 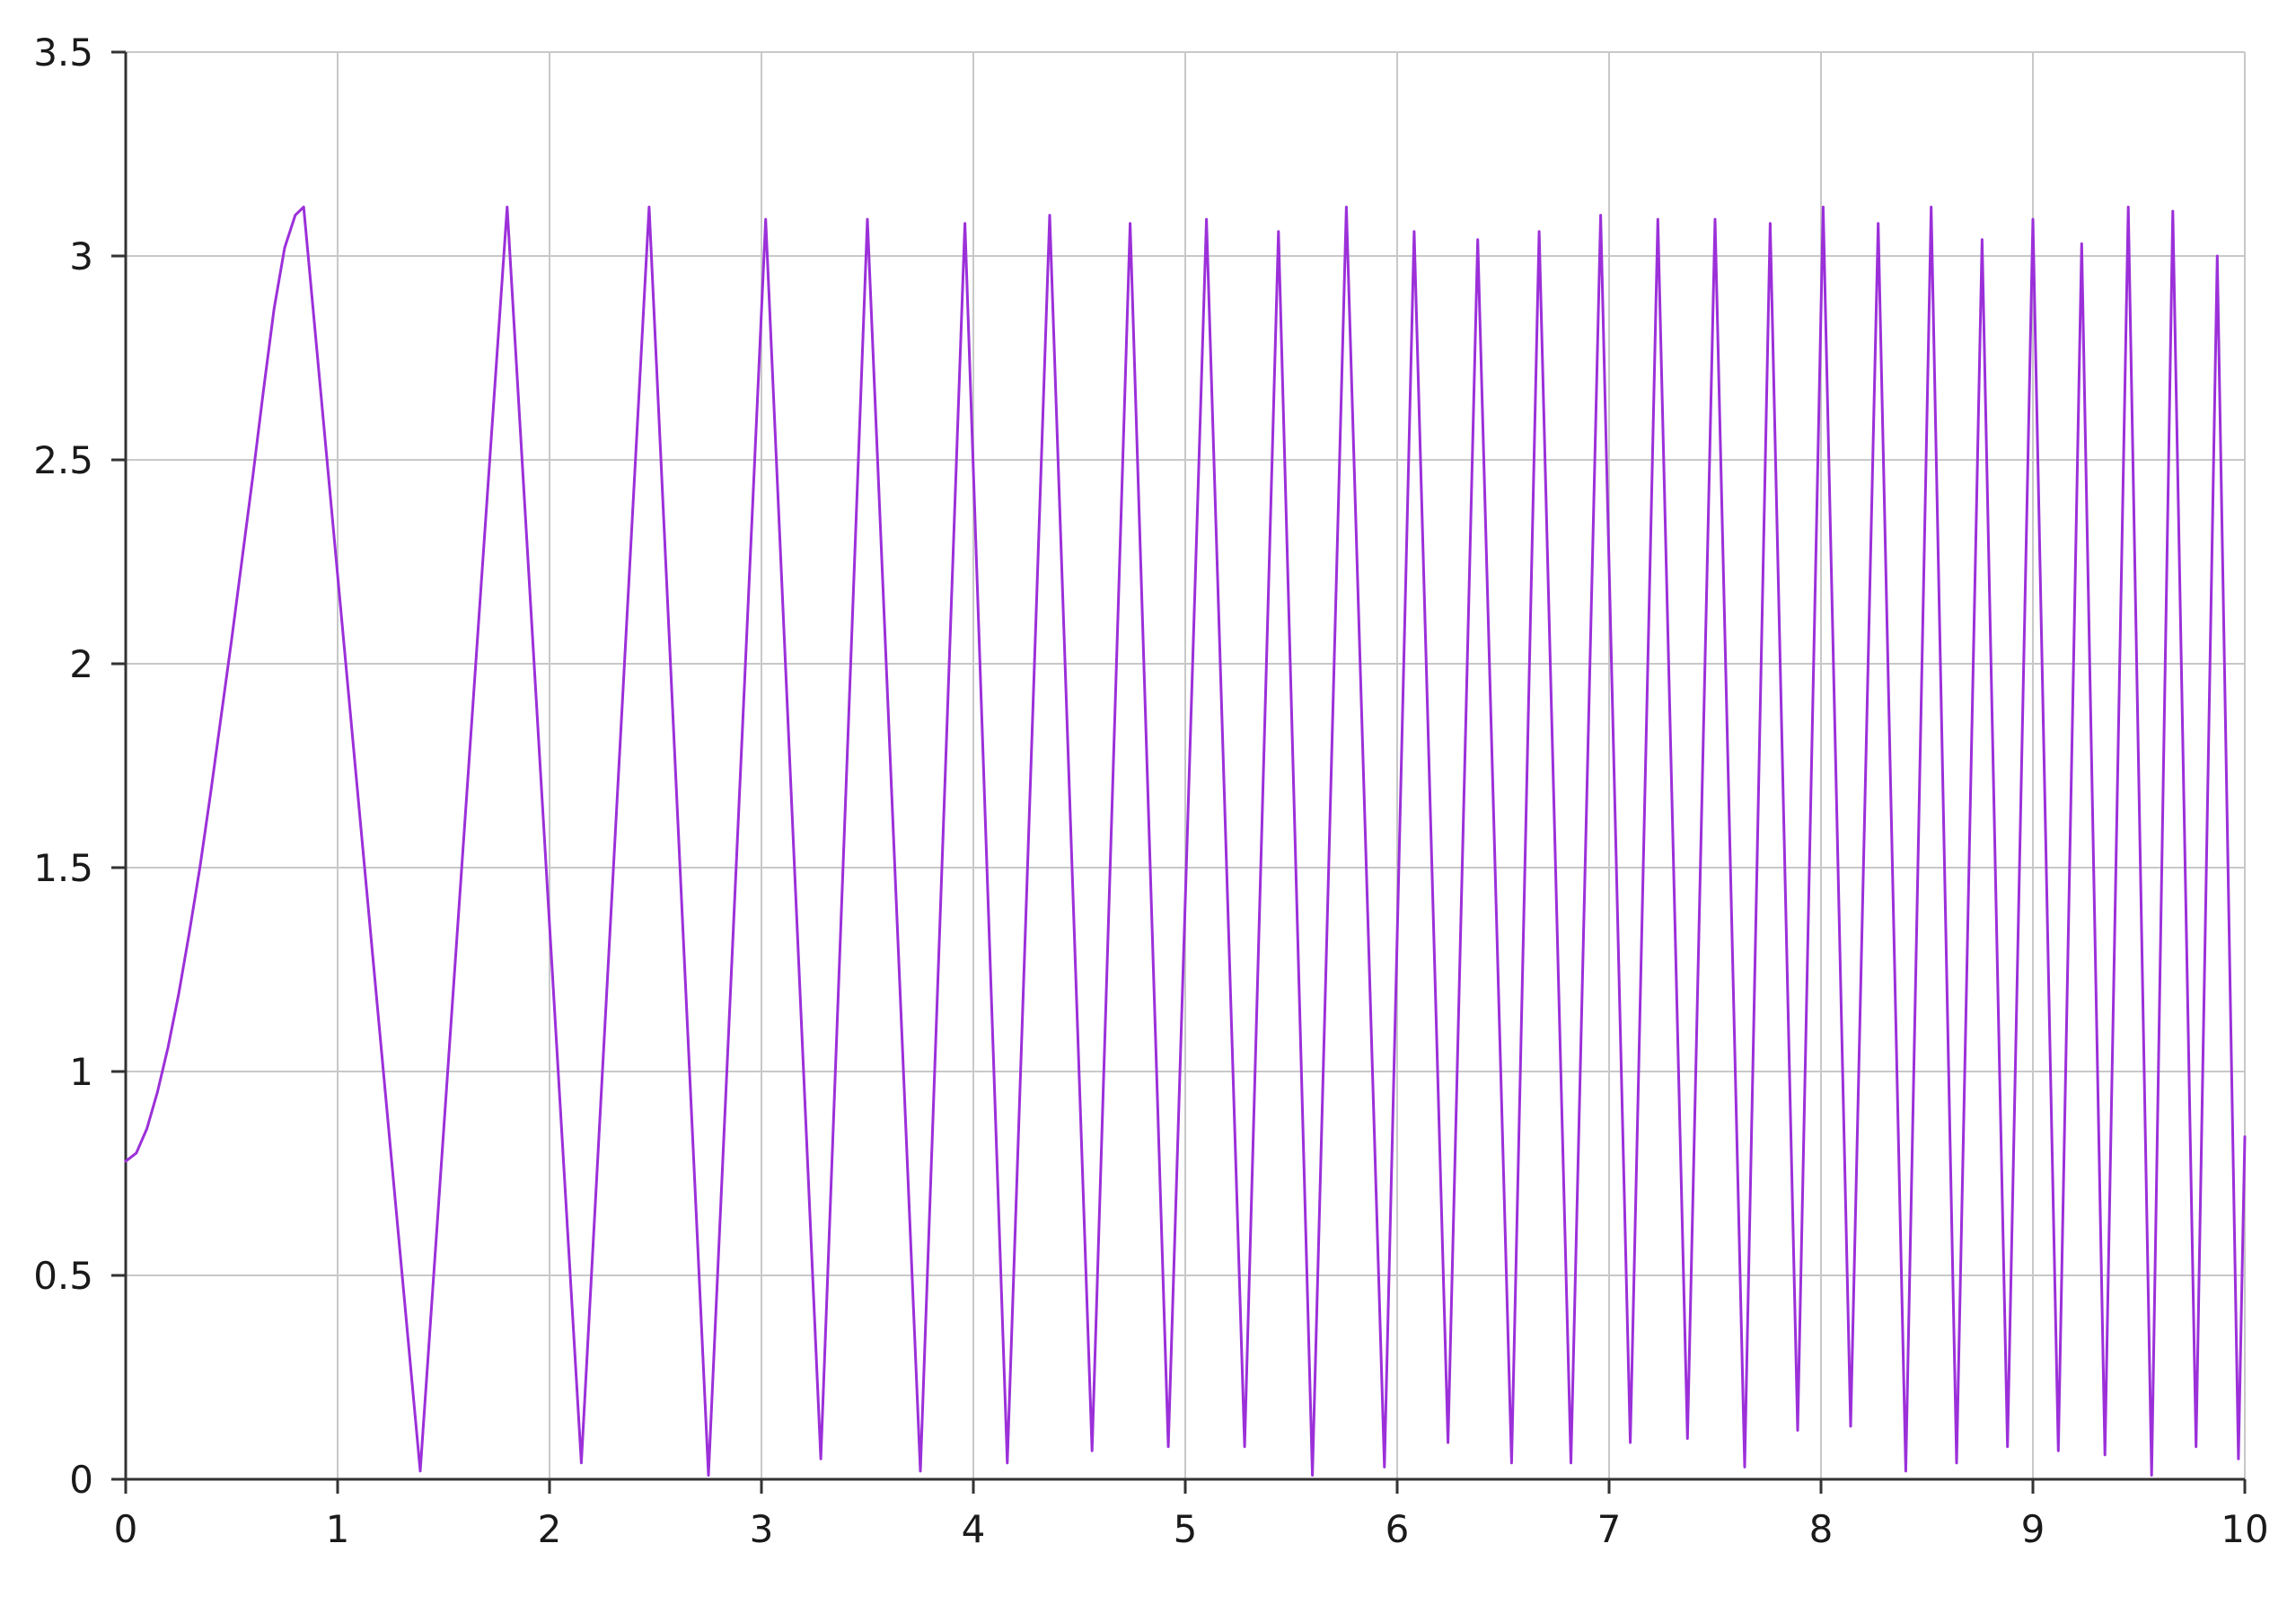 I want to click on x-tick-label: 5, so click(x=1186, y=1529).